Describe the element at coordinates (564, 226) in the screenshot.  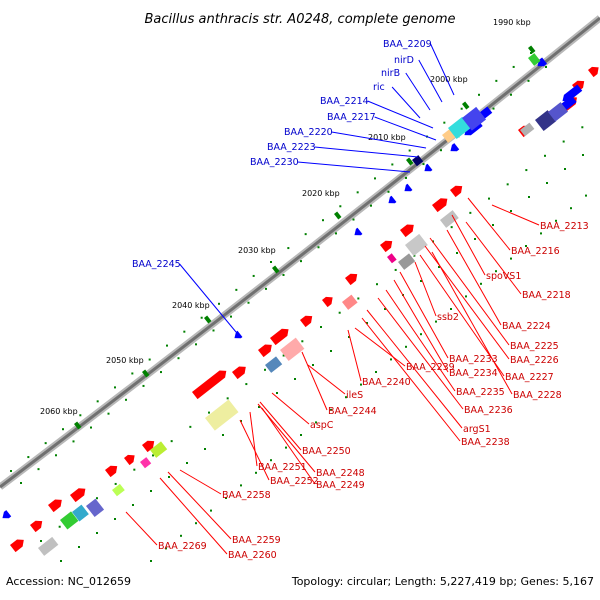
I see `plus-gene-label: BAA_2213` at that location.